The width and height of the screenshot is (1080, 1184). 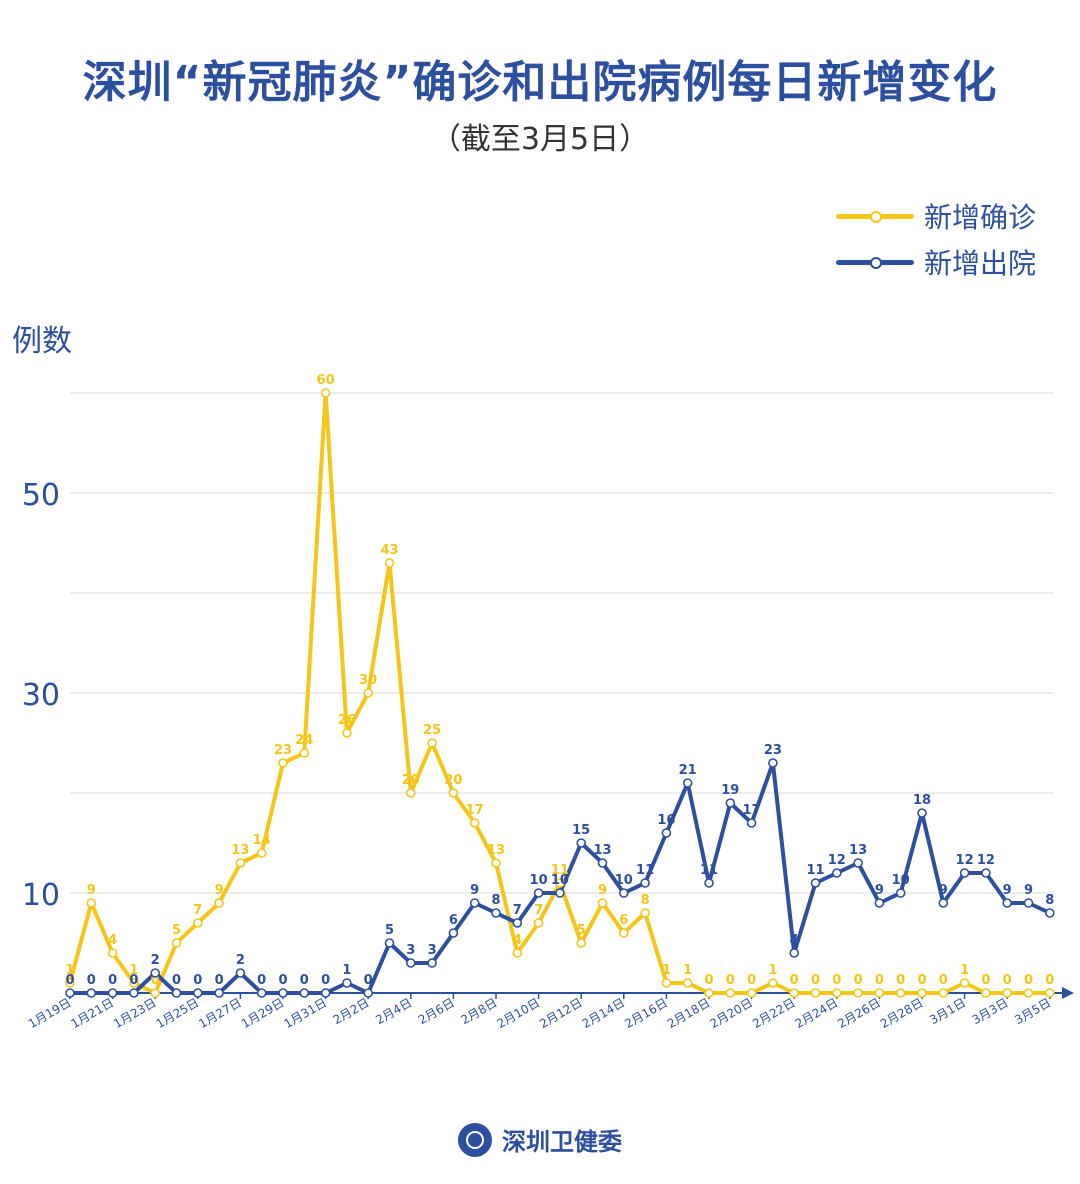 What do you see at coordinates (774, 1013) in the screenshot?
I see `x-tick-label: 2月22日` at bounding box center [774, 1013].